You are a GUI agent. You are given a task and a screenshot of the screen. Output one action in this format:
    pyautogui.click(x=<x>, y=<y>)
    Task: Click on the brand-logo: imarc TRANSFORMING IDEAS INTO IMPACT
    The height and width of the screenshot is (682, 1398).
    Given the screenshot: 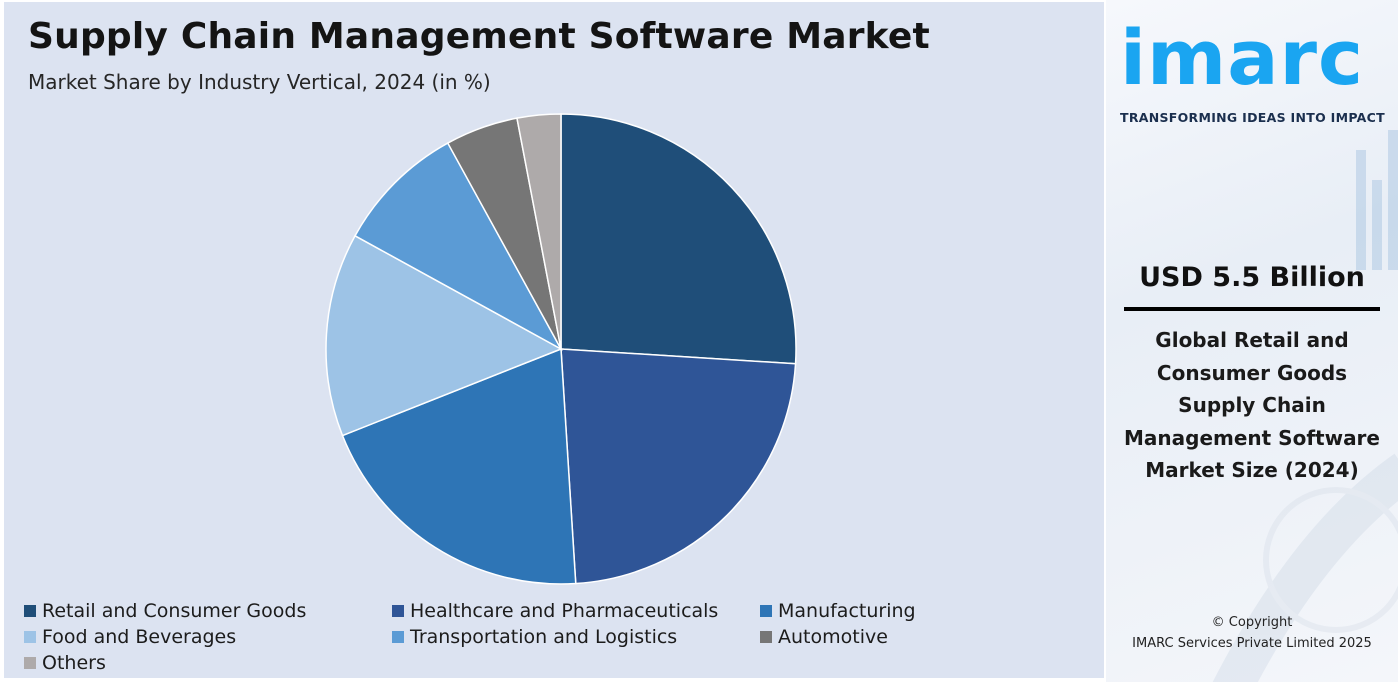 What is the action you would take?
    pyautogui.click(x=1255, y=69)
    